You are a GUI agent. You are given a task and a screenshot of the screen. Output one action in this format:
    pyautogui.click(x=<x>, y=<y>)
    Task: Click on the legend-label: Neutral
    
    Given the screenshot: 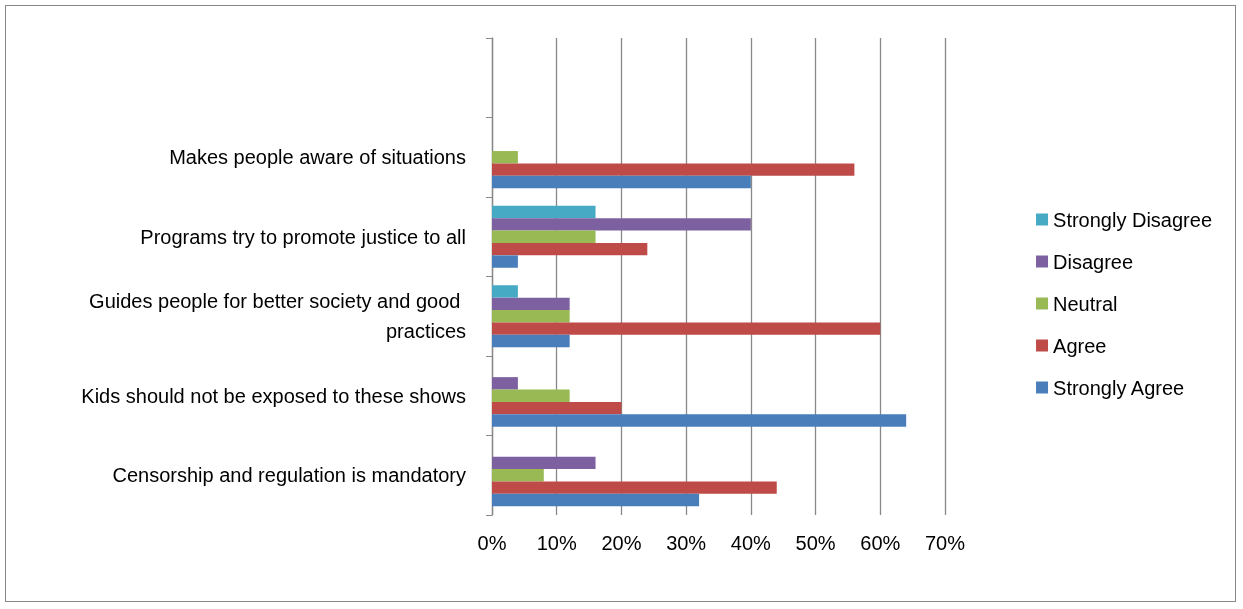 What is the action you would take?
    pyautogui.click(x=1085, y=303)
    